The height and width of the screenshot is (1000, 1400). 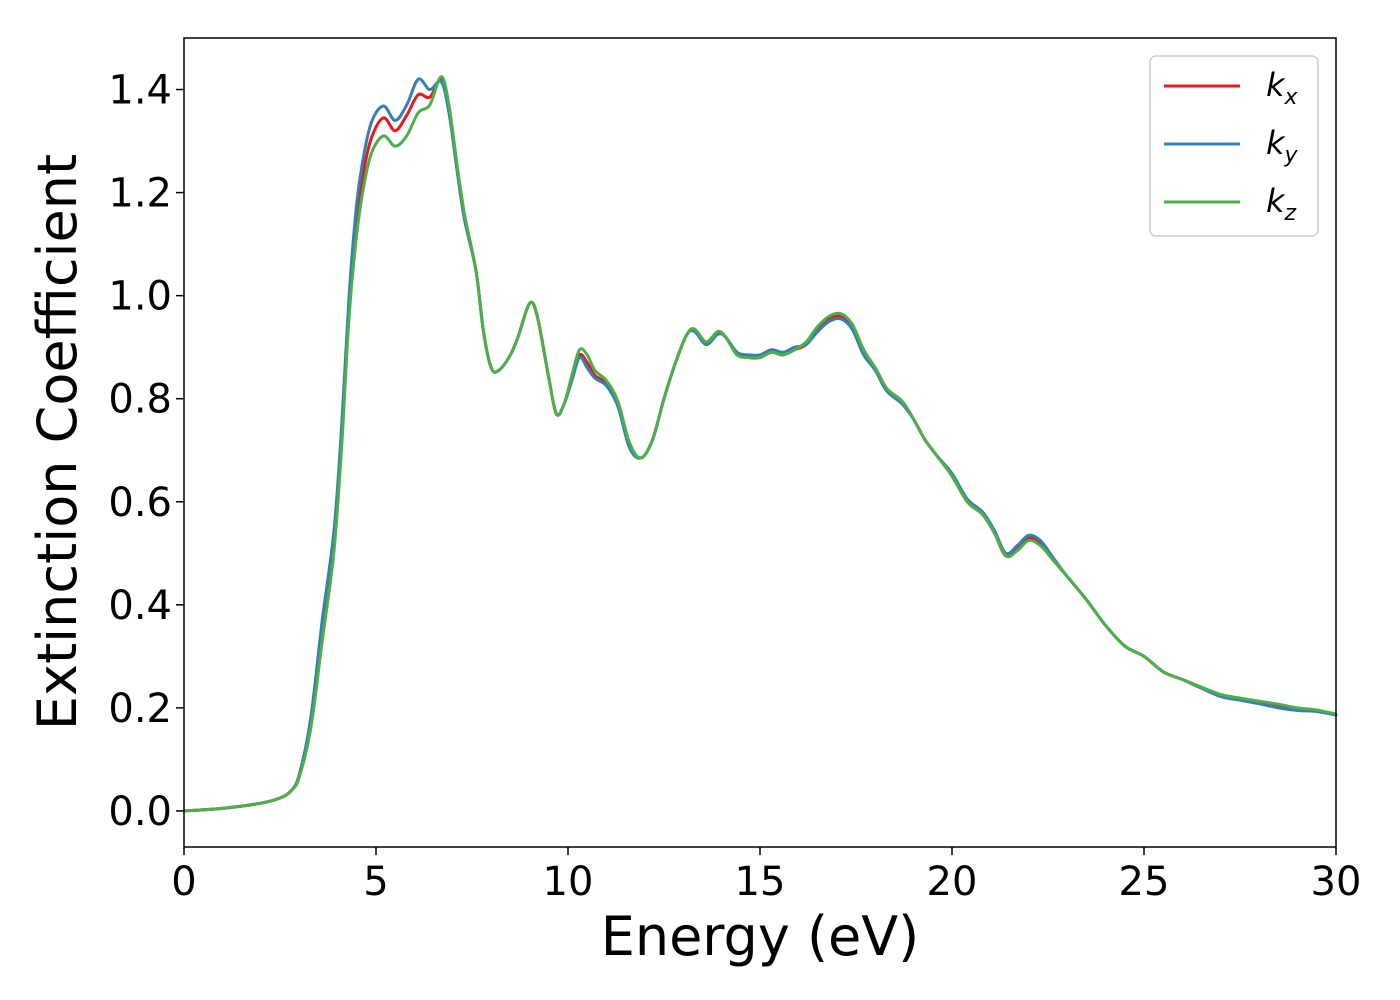 What do you see at coordinates (1282, 146) in the screenshot?
I see `legend-label: ky` at bounding box center [1282, 146].